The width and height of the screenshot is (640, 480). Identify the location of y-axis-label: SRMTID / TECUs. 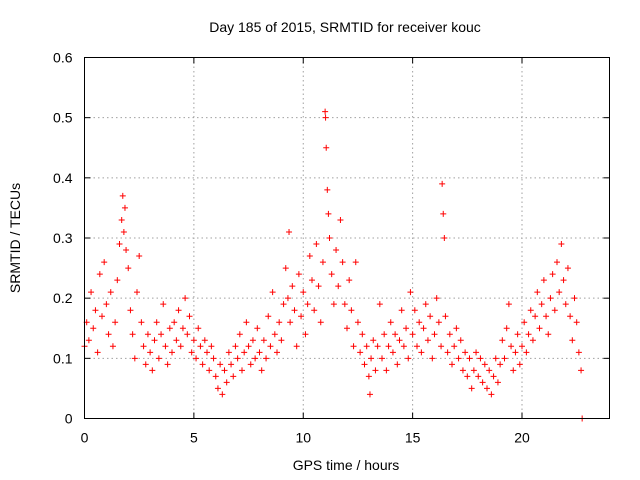
(15, 238).